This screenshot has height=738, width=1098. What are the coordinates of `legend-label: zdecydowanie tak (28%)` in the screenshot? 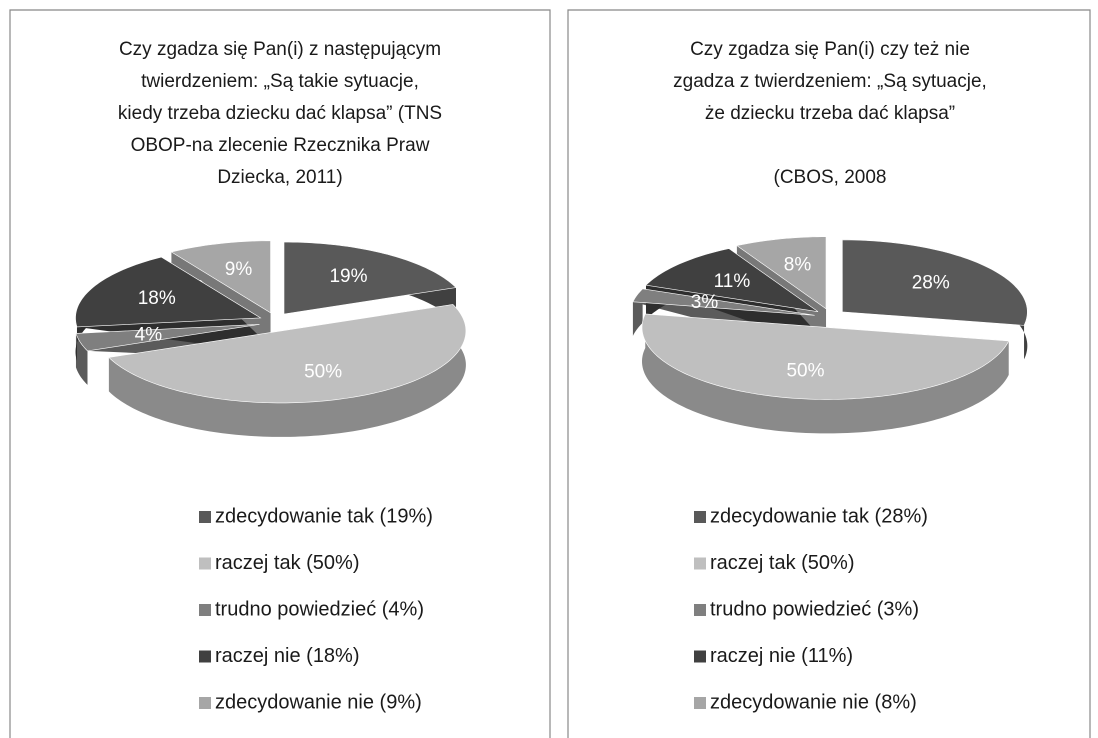 It's located at (819, 516).